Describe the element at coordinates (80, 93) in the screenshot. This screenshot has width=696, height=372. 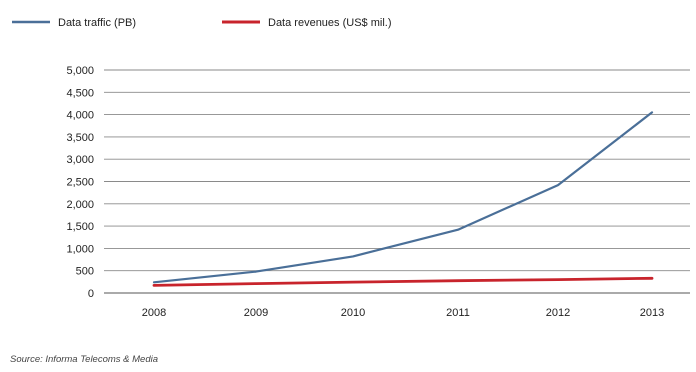
I see `y-tick-label: 4,500` at that location.